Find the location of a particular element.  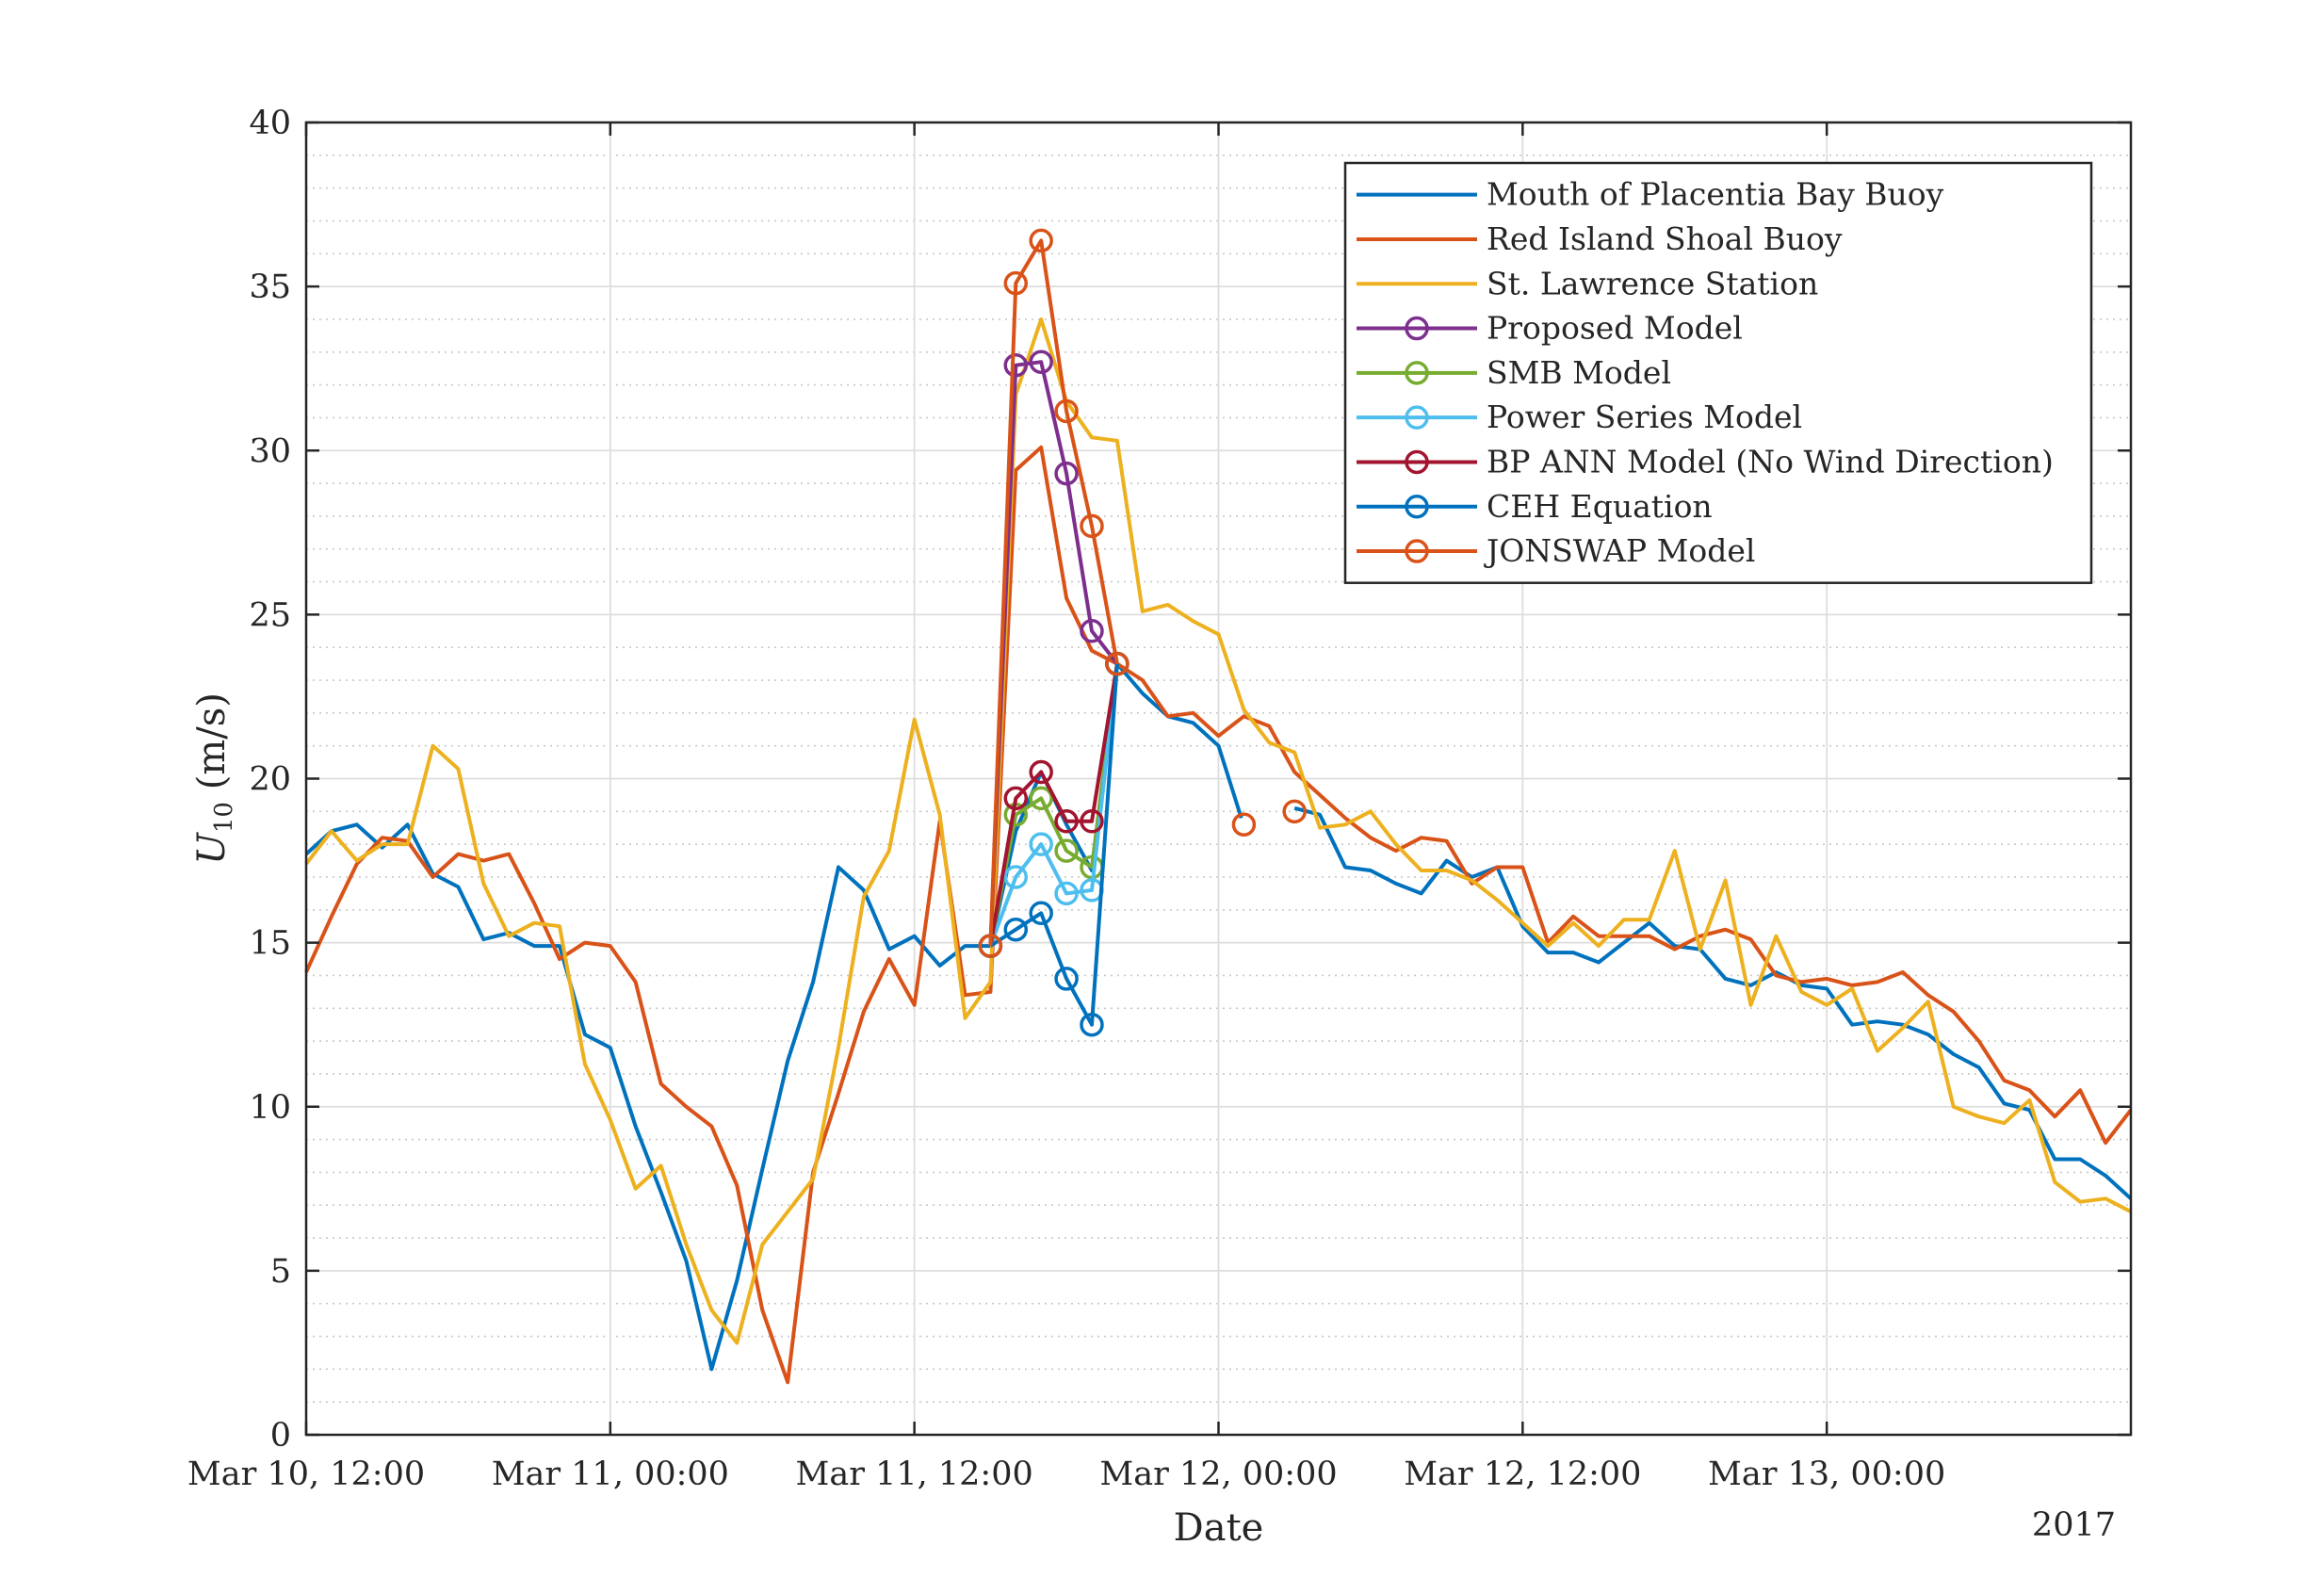

x-axis-year-label: 2017 is located at coordinates (2074, 1525).